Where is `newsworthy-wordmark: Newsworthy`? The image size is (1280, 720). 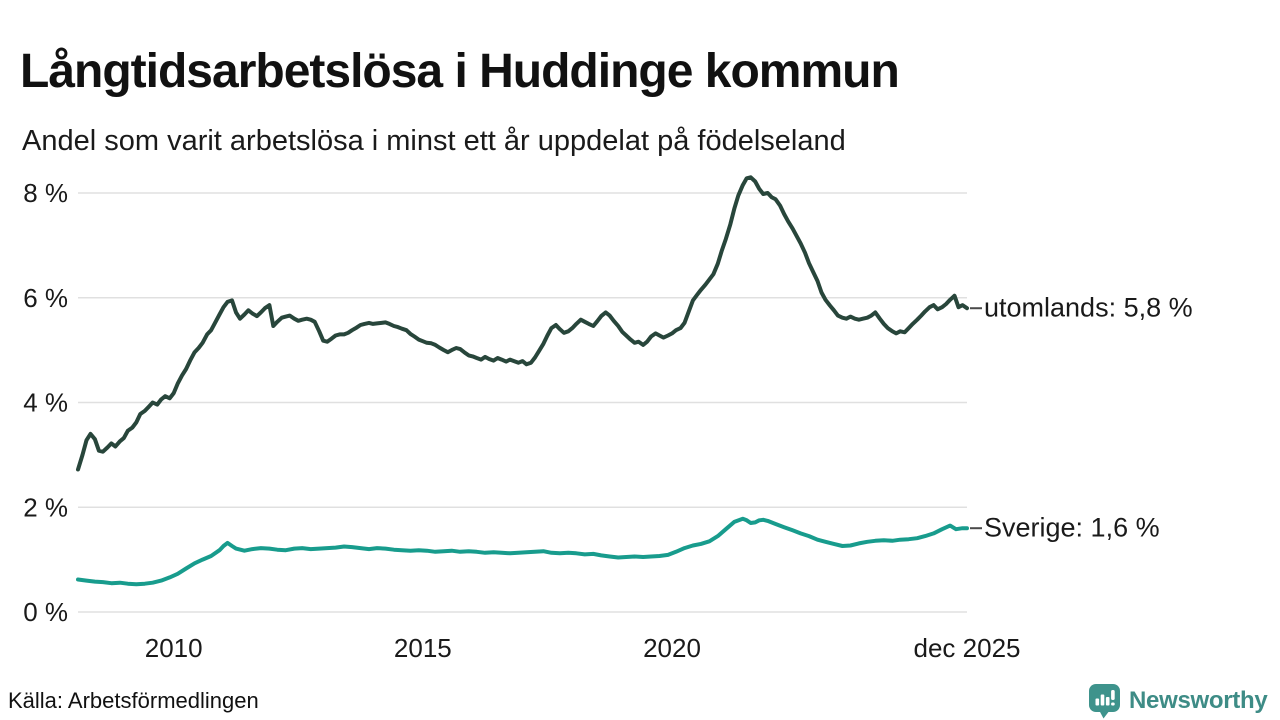
newsworthy-wordmark: Newsworthy is located at coordinates (1198, 700).